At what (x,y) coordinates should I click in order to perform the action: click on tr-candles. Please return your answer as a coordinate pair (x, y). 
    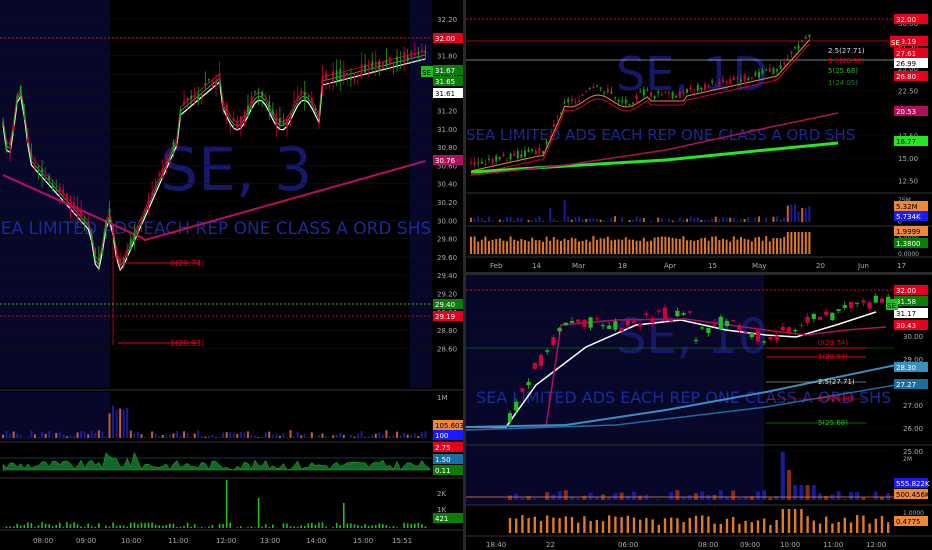
    Looking at the image, I should click on (640, 101).